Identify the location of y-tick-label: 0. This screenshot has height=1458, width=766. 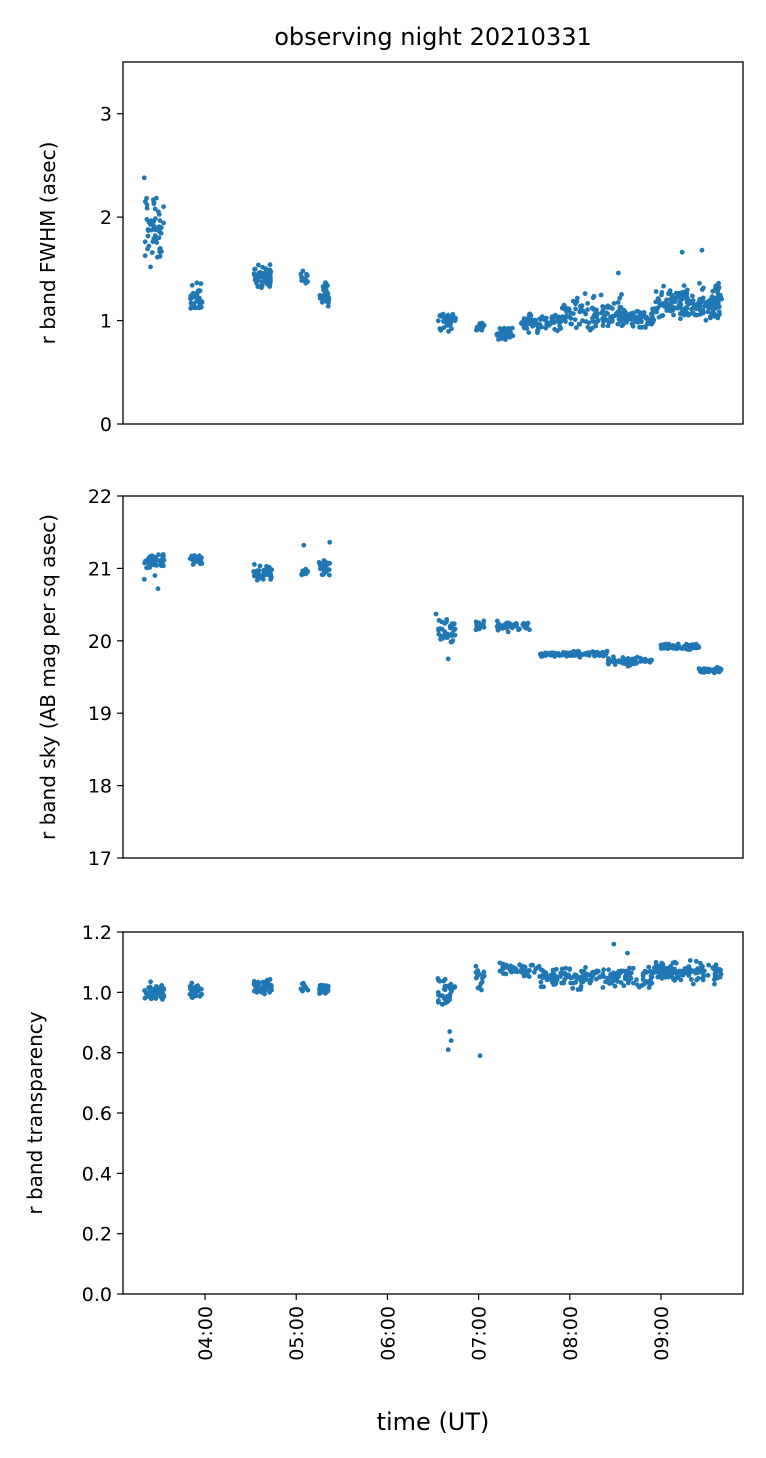
(106, 425).